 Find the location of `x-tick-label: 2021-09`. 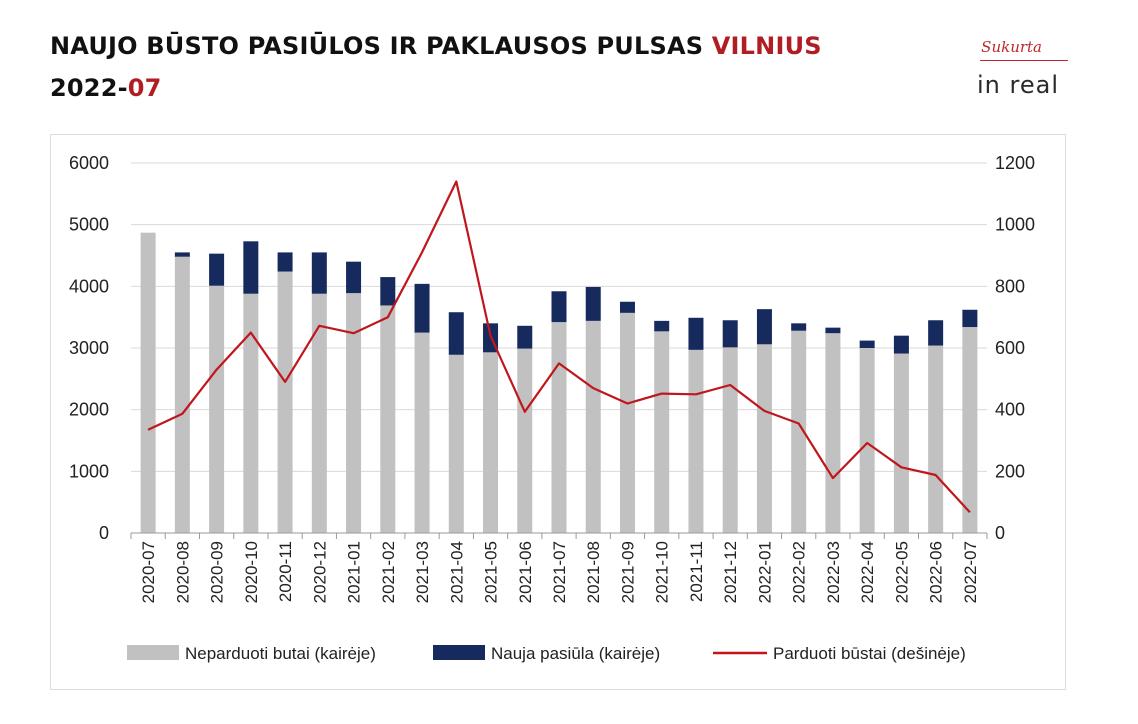

x-tick-label: 2021-09 is located at coordinates (627, 572).